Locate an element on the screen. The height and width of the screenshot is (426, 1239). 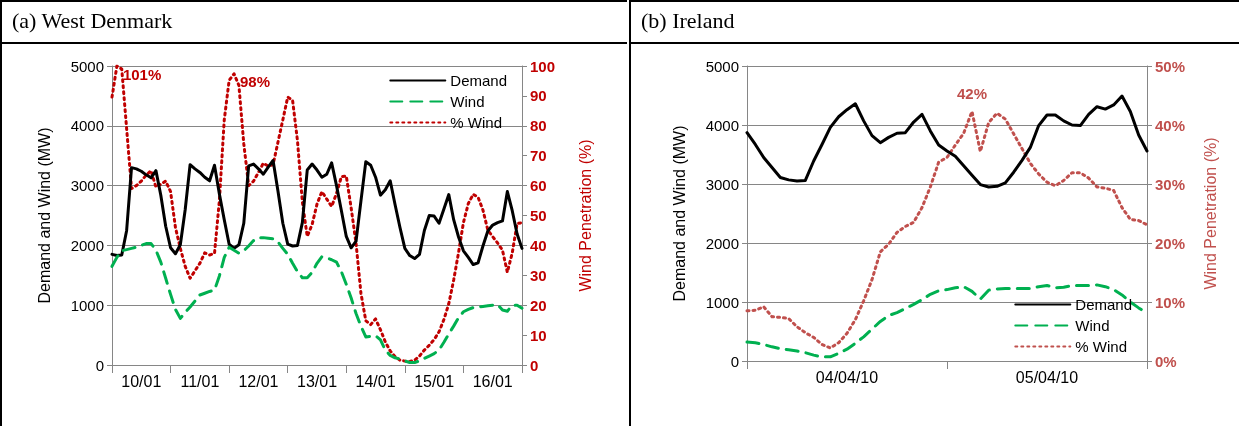
y2-tick-label: 30% is located at coordinates (1170, 184).